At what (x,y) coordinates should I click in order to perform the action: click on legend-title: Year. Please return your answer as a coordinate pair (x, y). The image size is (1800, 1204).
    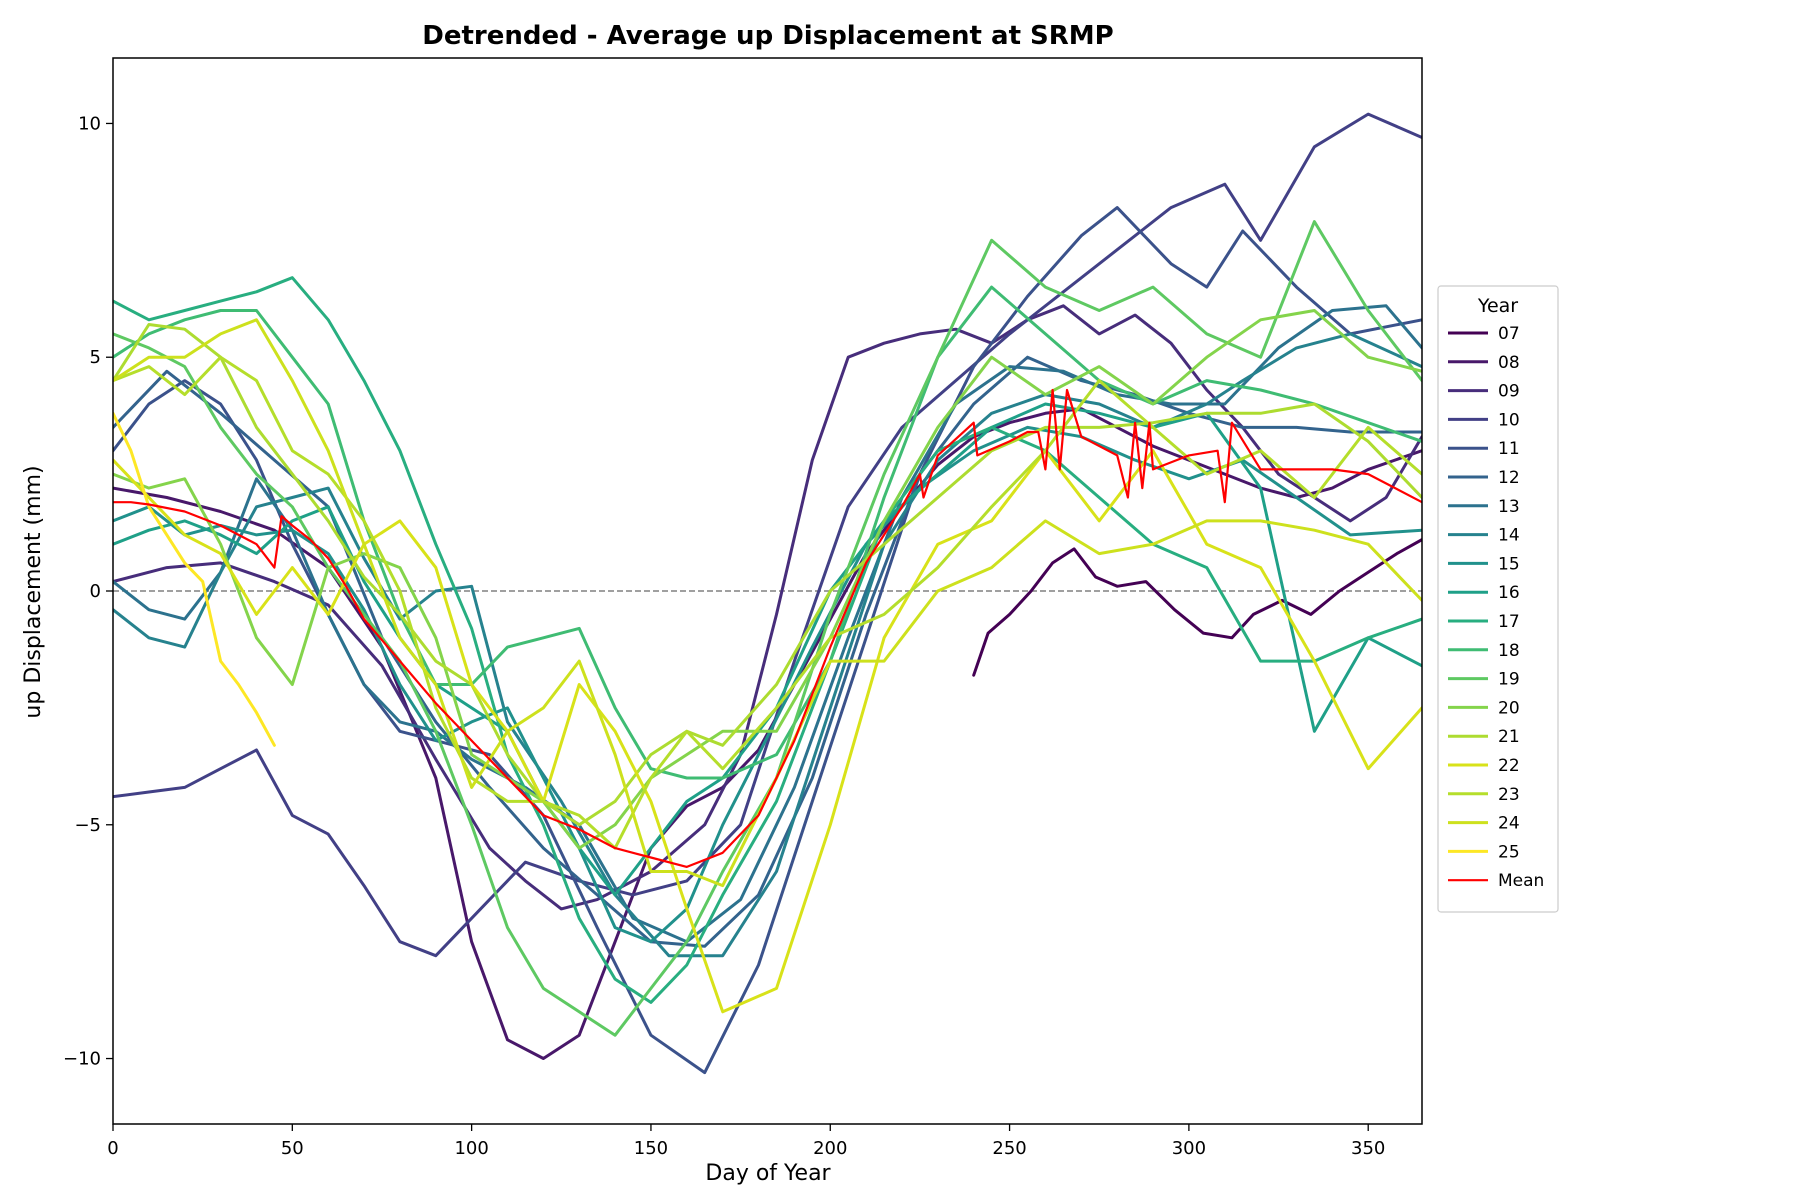
    Looking at the image, I should click on (1497, 306).